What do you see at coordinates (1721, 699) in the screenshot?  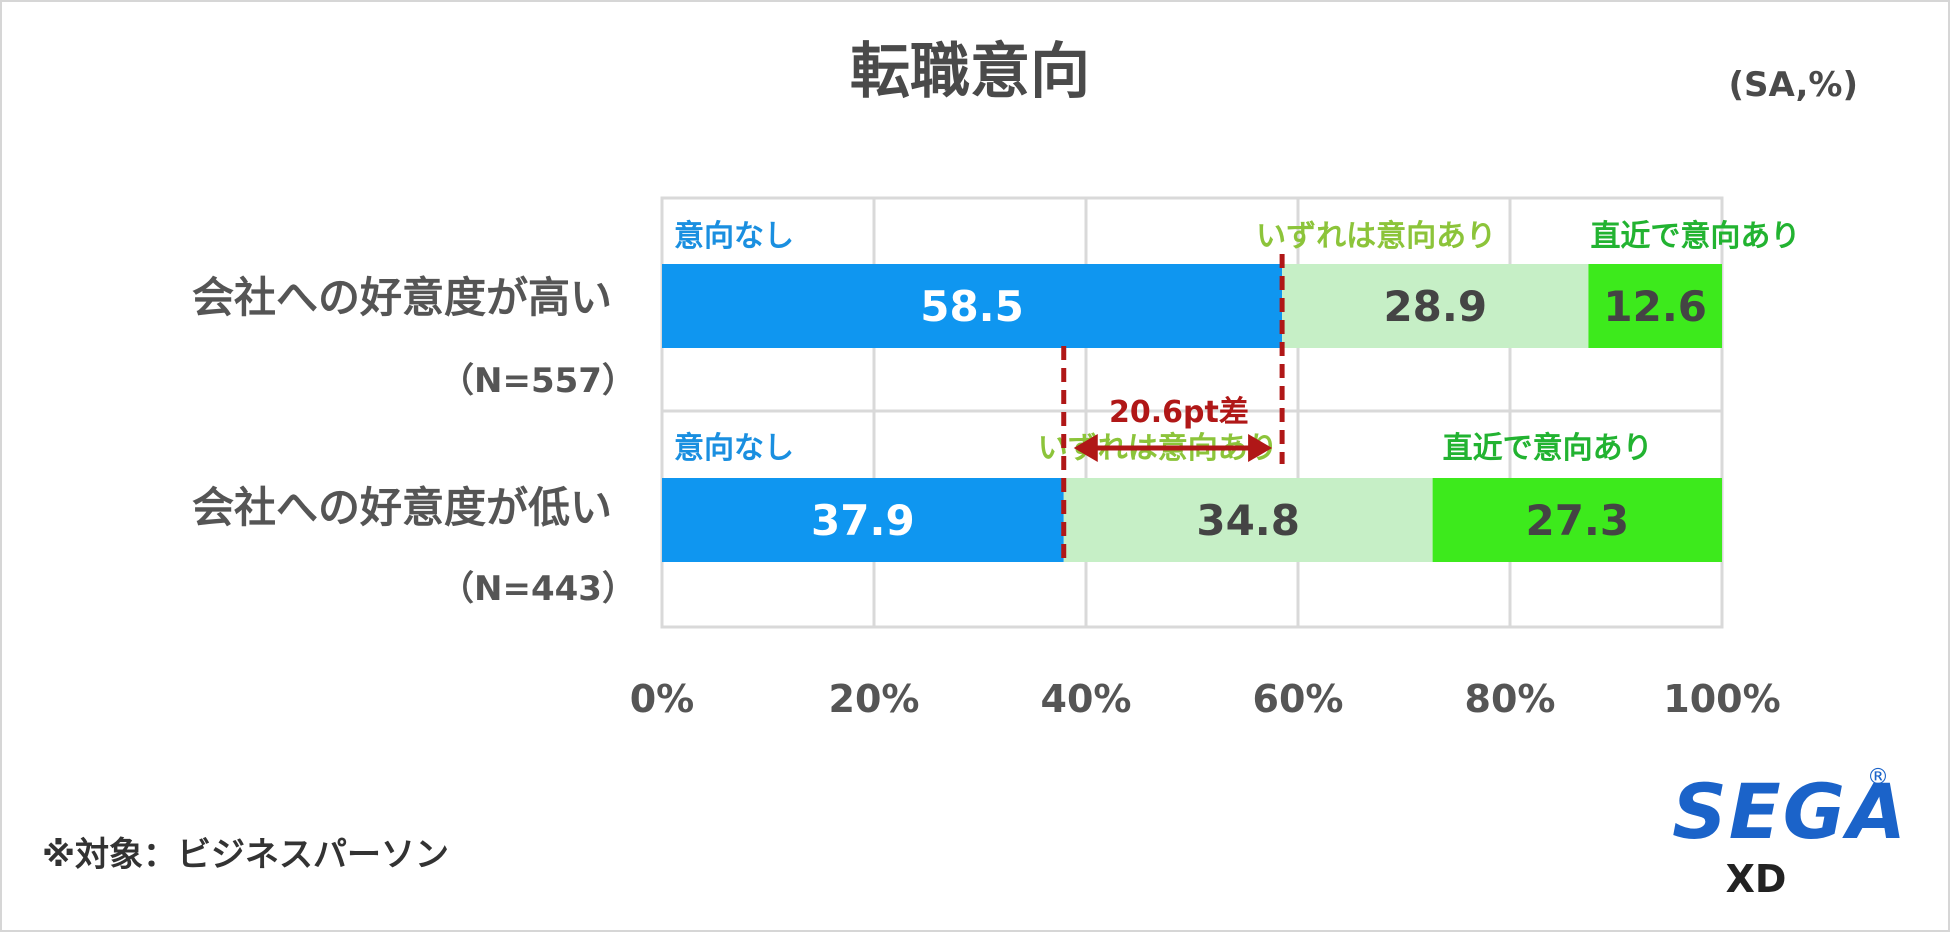 I see `x-tick-label: 100%` at bounding box center [1721, 699].